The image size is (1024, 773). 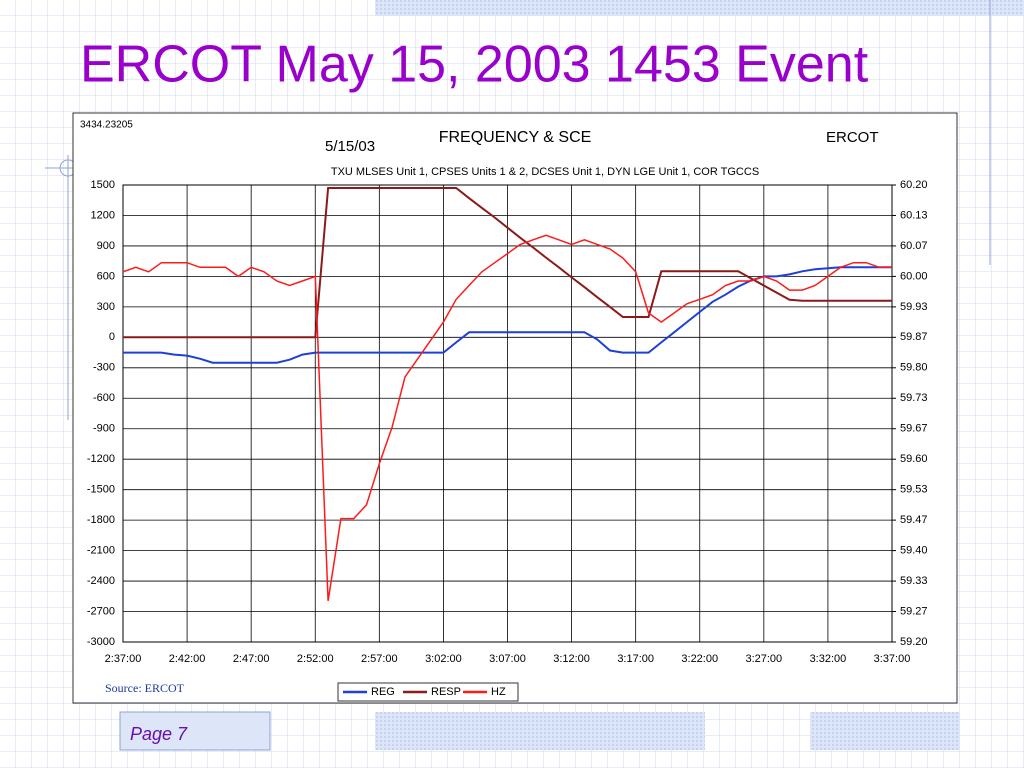 What do you see at coordinates (112, 337) in the screenshot?
I see `y-tick-label: 0` at bounding box center [112, 337].